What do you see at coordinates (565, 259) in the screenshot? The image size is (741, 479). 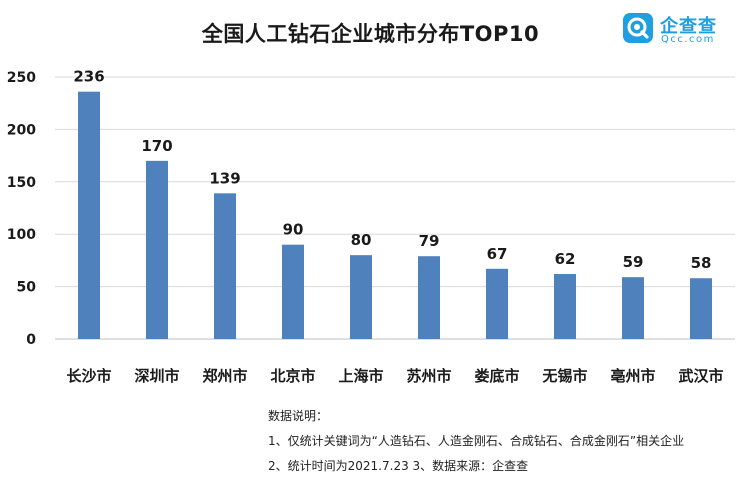 I see `data-label: 62` at bounding box center [565, 259].